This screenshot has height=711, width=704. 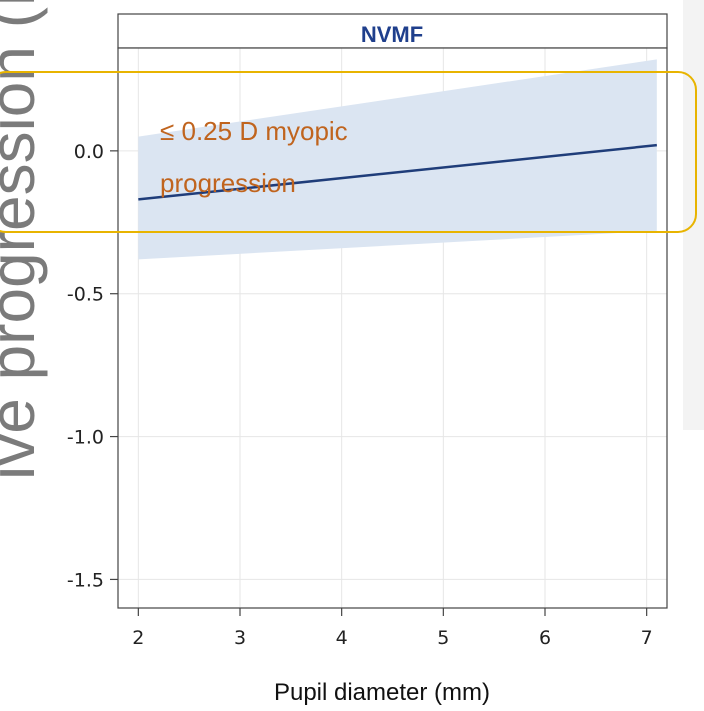 What do you see at coordinates (392, 628) in the screenshot?
I see `x-axis: 2 3 4 5 6 7` at bounding box center [392, 628].